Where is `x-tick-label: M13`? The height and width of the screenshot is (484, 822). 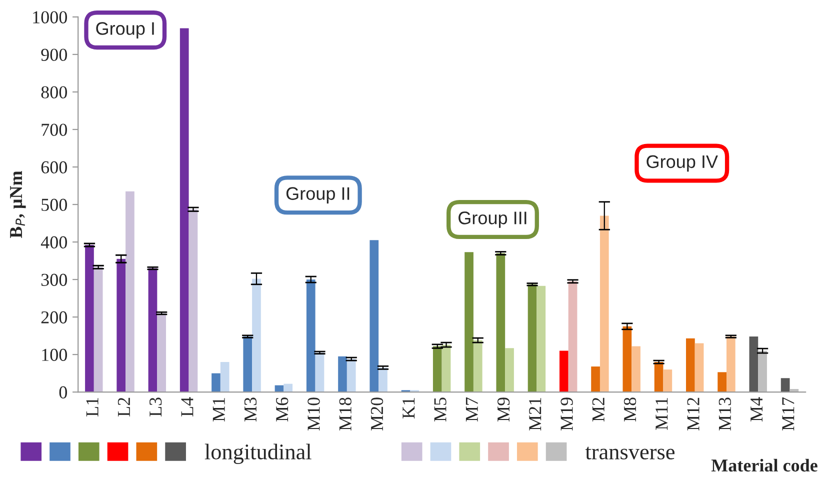 x-tick-label: M13 is located at coordinates (725, 414).